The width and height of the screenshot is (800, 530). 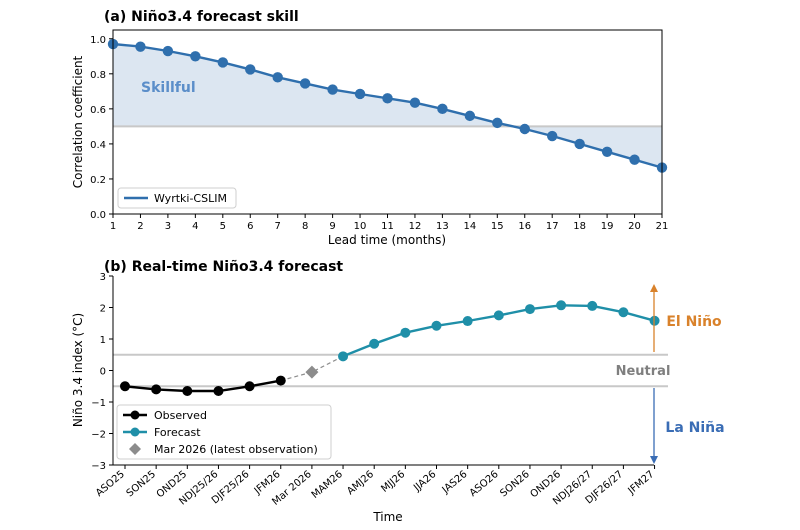 What do you see at coordinates (498, 315) in the screenshot?
I see `forecast-point-ASO26` at bounding box center [498, 315].